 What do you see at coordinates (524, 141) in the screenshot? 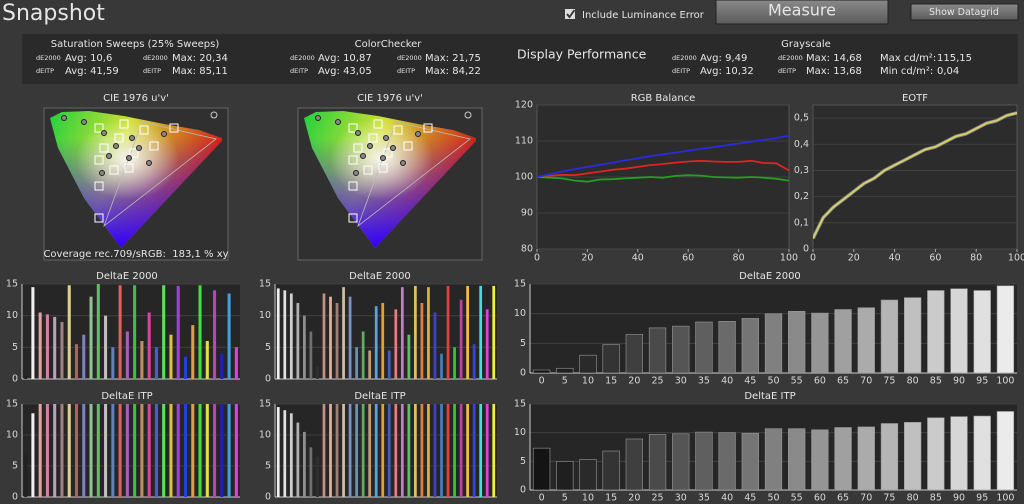
I see `y-tick-label: 110` at bounding box center [524, 141].